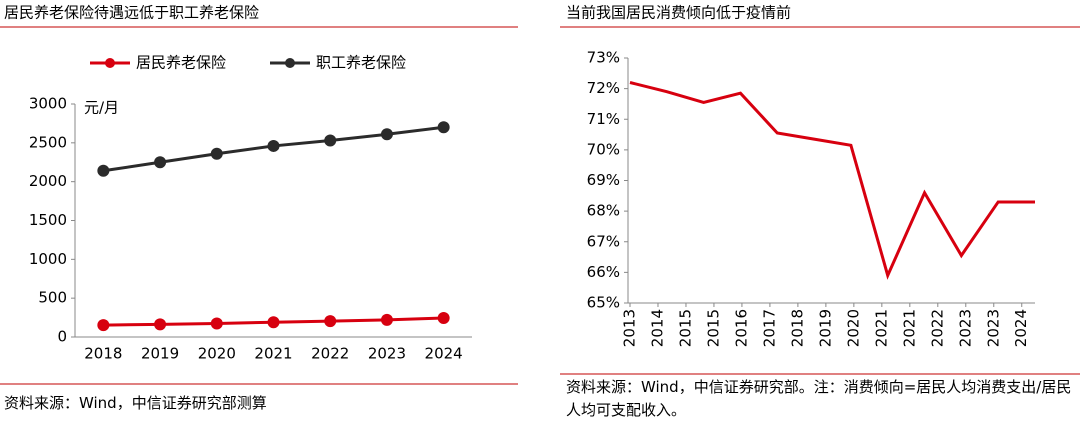  I want to click on y-tick-label: 66%, so click(603, 272).